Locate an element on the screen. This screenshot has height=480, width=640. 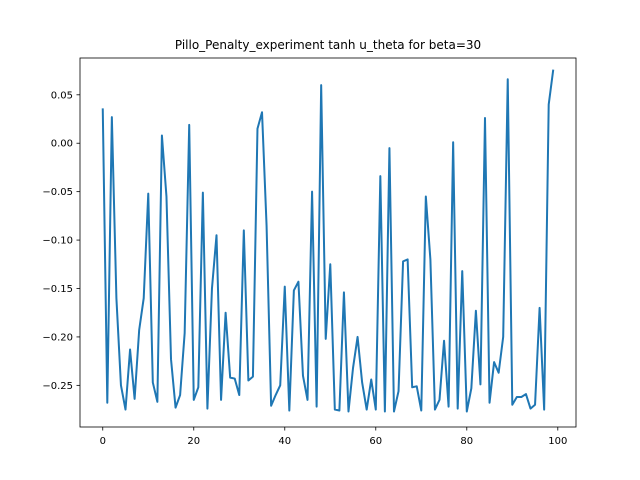
y-tick-label: −0.20 is located at coordinates (57, 337).